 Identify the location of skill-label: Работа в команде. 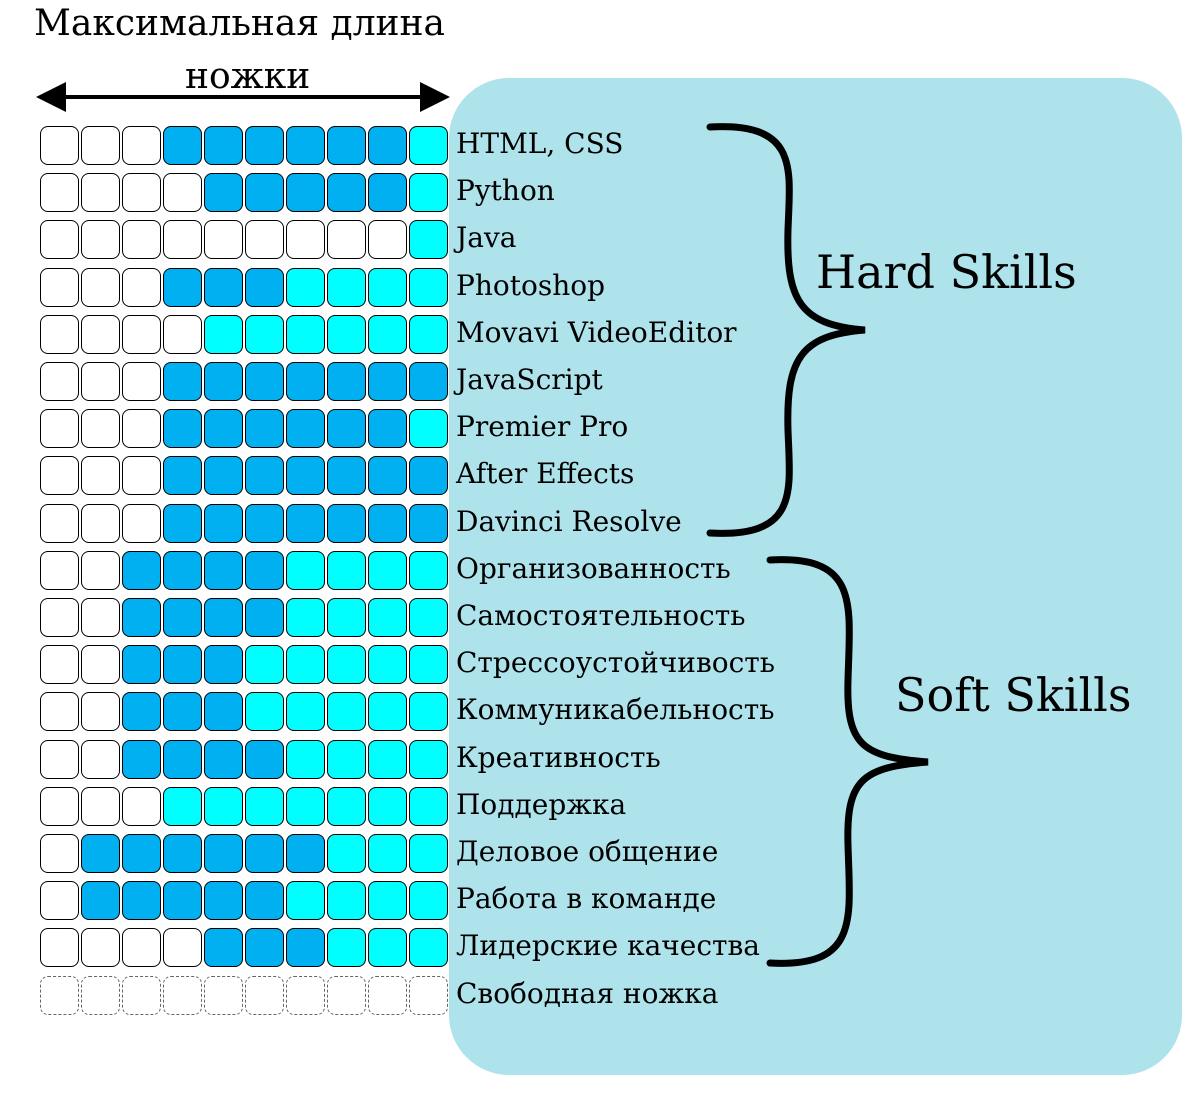
(586, 899).